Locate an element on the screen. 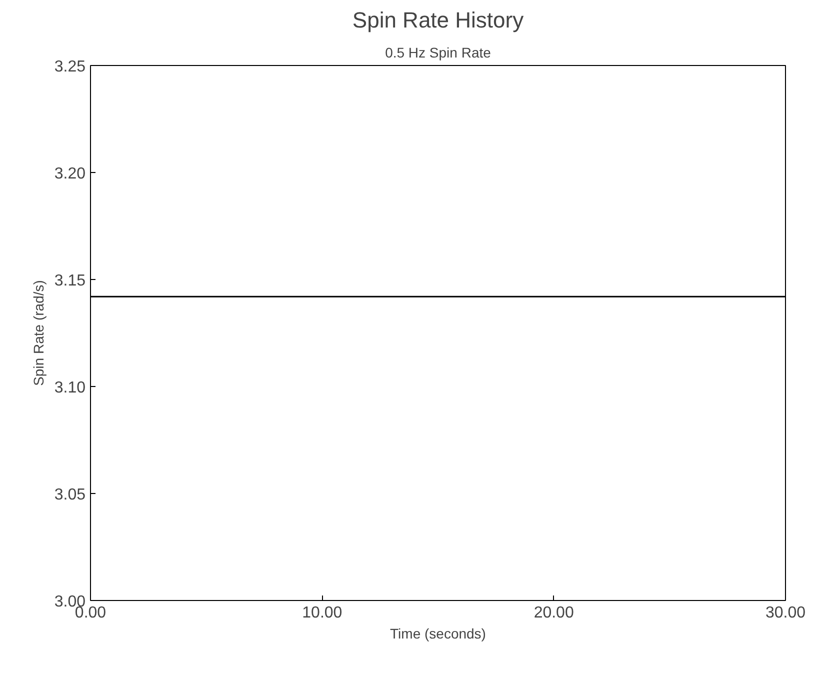  y-tick-label: 3.15 is located at coordinates (70, 281).